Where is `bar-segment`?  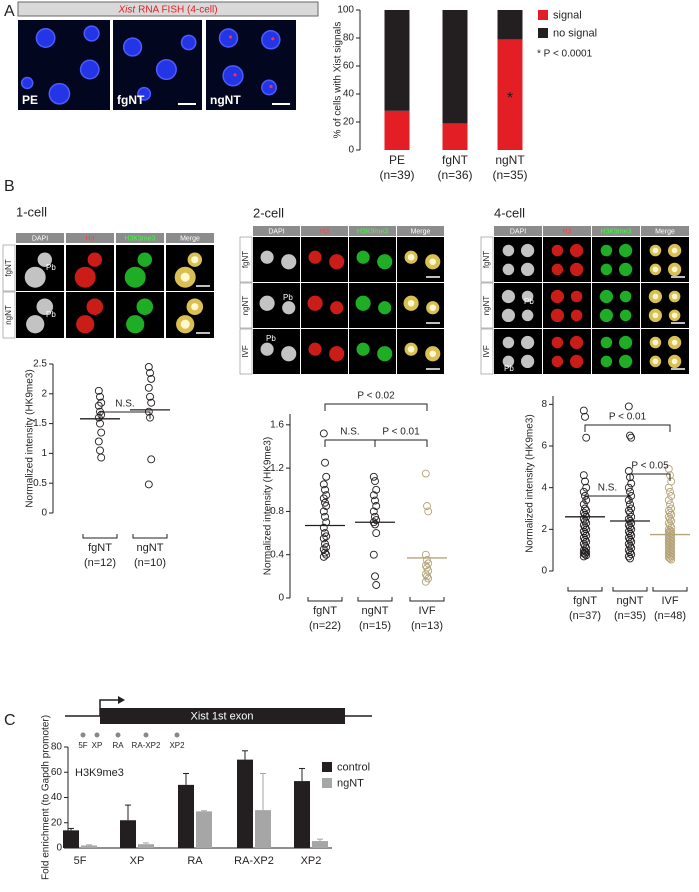 bar-segment is located at coordinates (510, 25).